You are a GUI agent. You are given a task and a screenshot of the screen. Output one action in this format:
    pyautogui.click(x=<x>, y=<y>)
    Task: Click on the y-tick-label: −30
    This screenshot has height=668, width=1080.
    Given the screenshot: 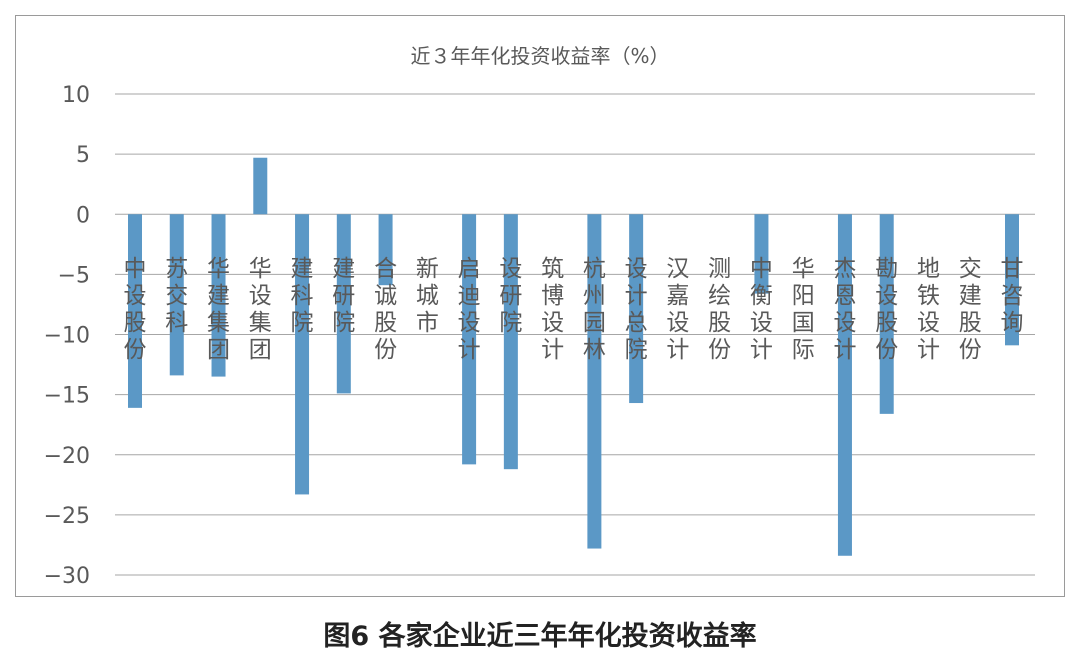 What is the action you would take?
    pyautogui.click(x=67, y=576)
    